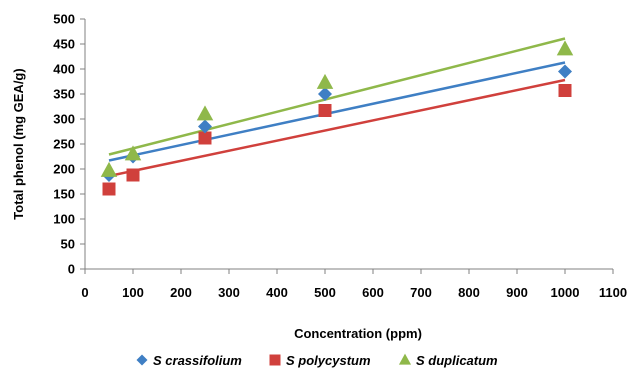 This screenshot has height=368, width=632. Describe the element at coordinates (517, 292) in the screenshot. I see `x-tick-label: 900` at that location.